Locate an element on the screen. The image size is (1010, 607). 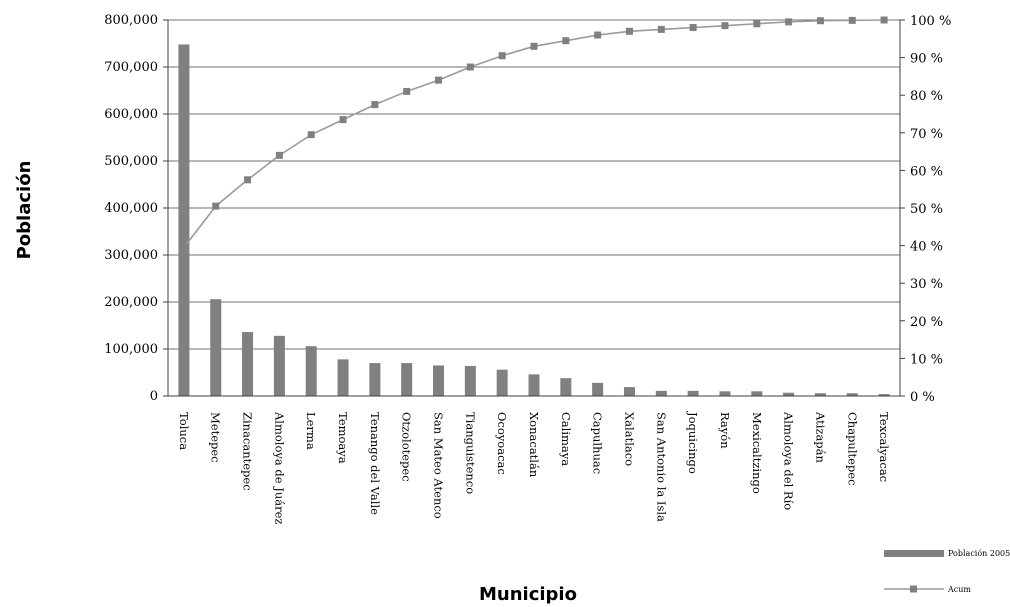
x-category-label: Capulhuac is located at coordinates (598, 443).